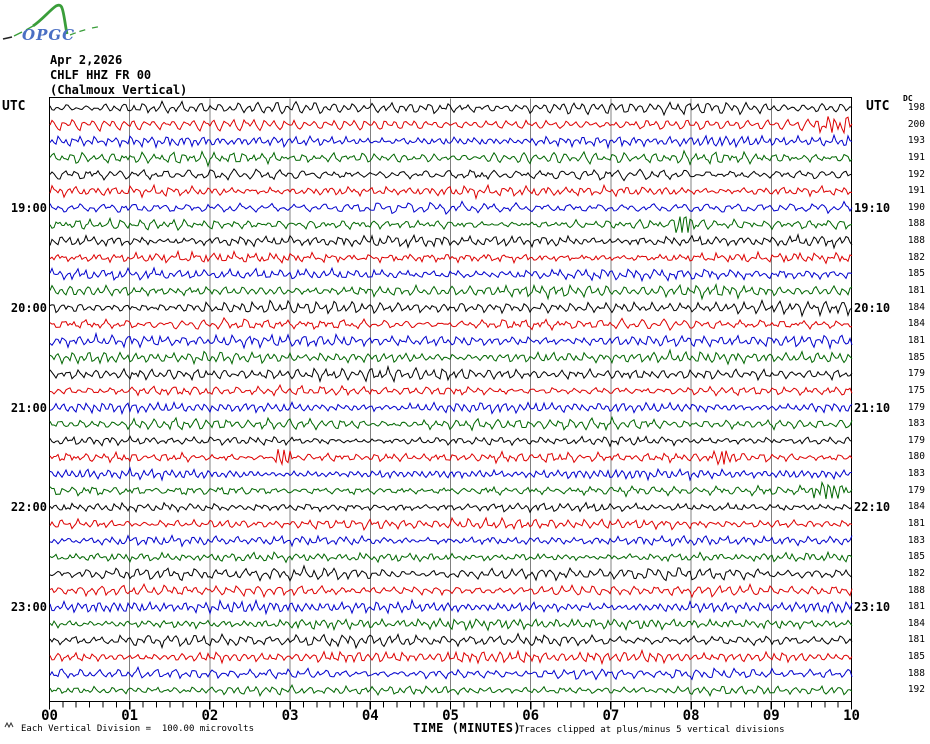 The height and width of the screenshot is (744, 930). Describe the element at coordinates (451, 357) in the screenshot. I see `trace-row-20:30` at that location.